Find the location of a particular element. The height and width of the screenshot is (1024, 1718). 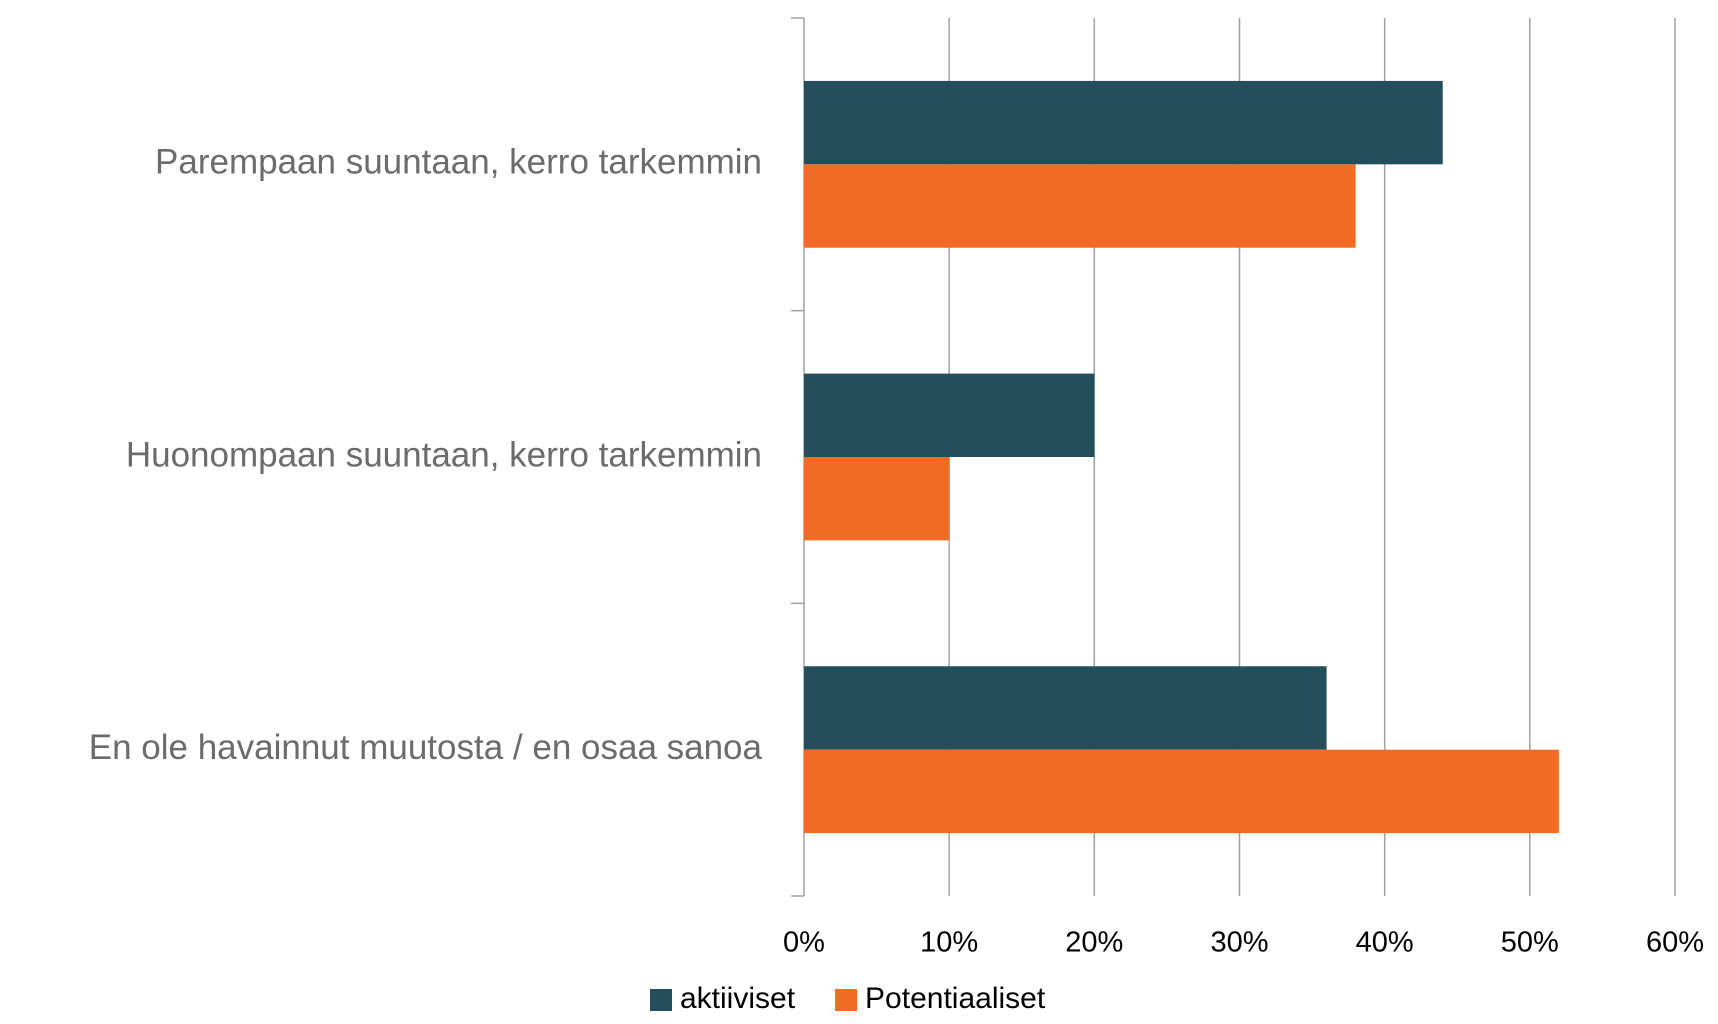

x-tick-label: 20% is located at coordinates (1094, 943).